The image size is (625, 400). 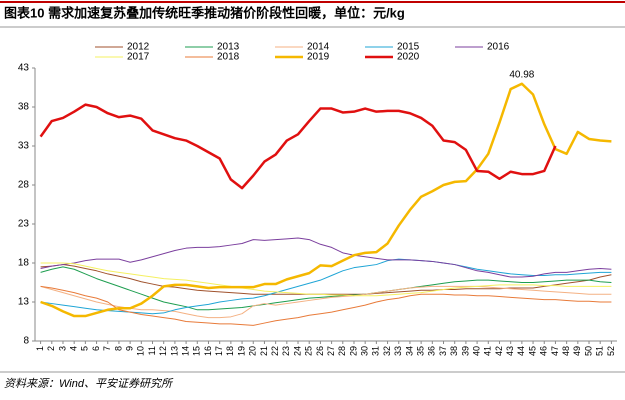 I want to click on x-tick-label: 2, so click(x=51, y=348).